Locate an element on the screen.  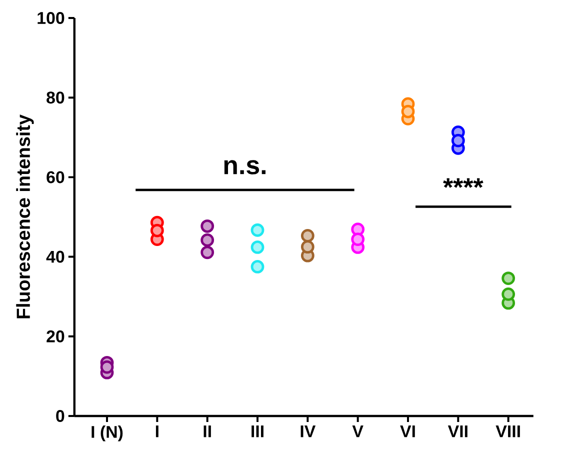
x-tick-label: VIII is located at coordinates (508, 432).